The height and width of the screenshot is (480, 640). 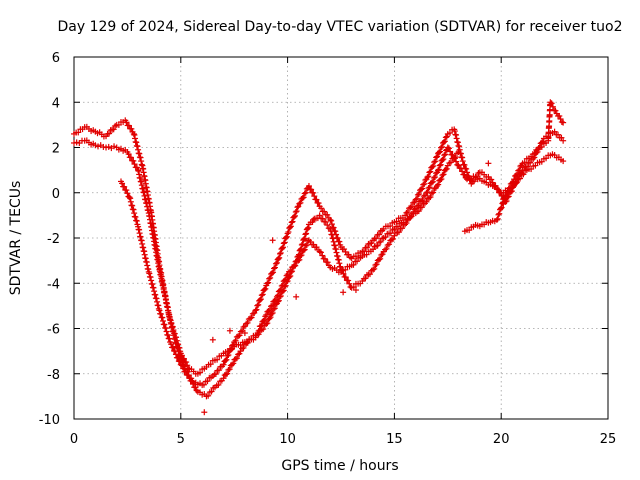 I want to click on x-tick-label: 20, so click(x=501, y=439).